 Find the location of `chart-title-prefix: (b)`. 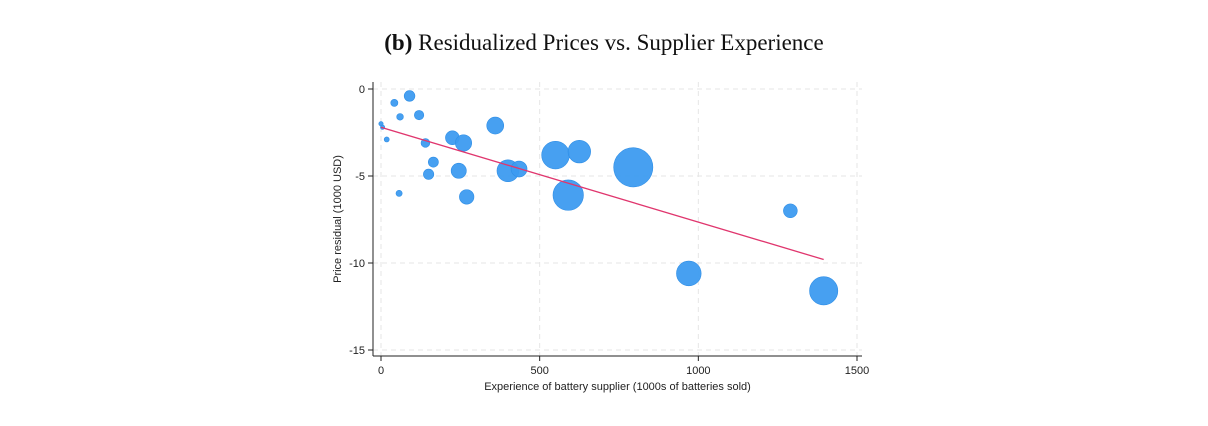

chart-title-prefix: (b) is located at coordinates (398, 42).